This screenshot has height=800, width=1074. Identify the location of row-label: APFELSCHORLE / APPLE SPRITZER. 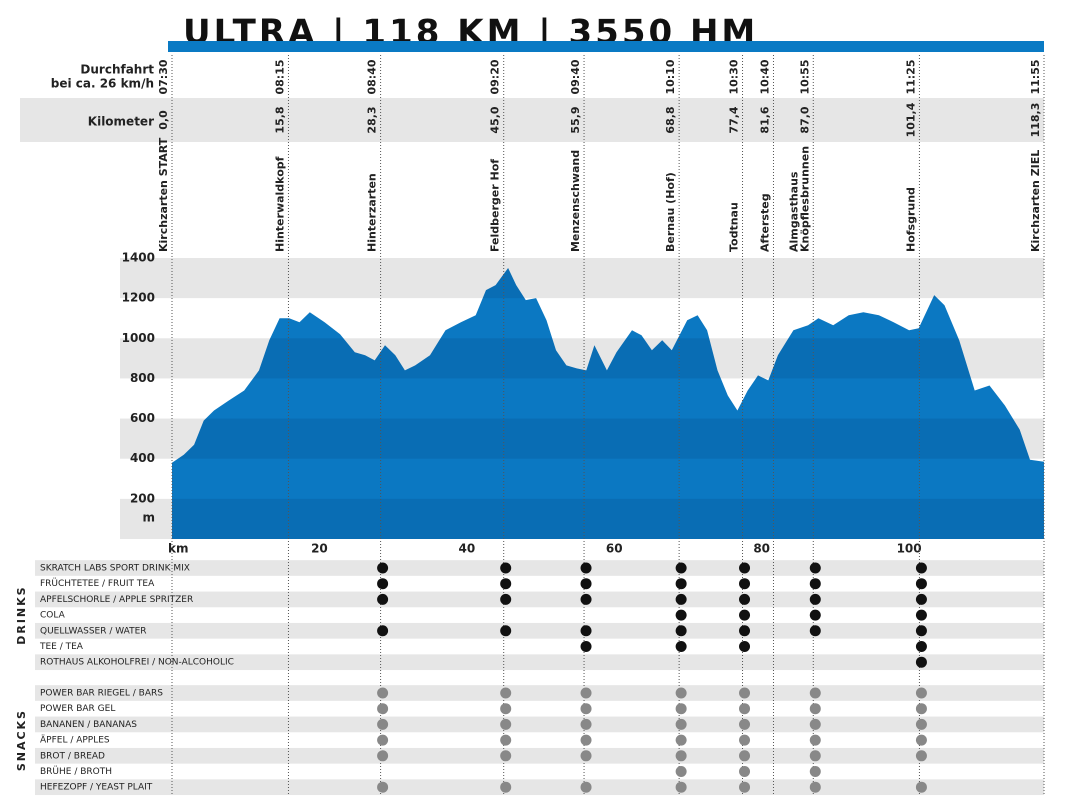
(116, 600).